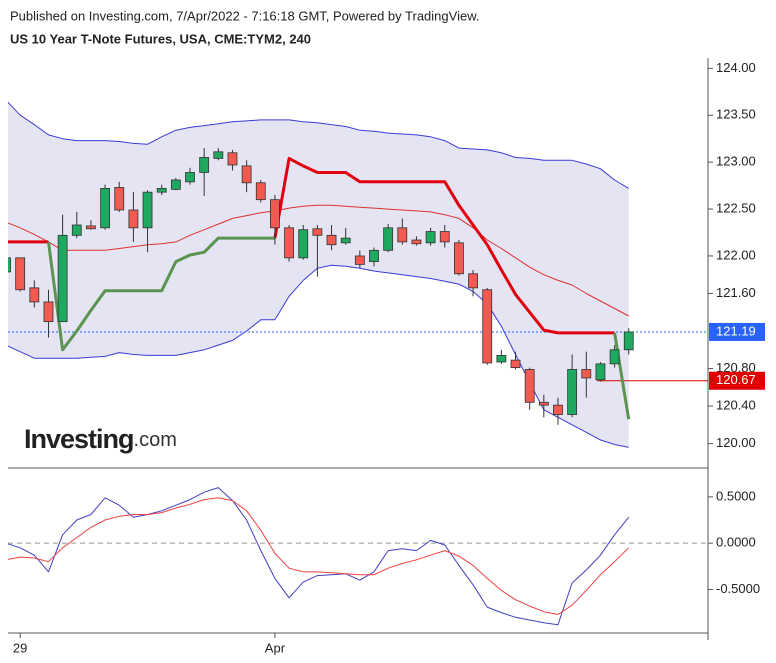 The width and height of the screenshot is (776, 663). Describe the element at coordinates (736, 292) in the screenshot. I see `y-tick-label: 121.60` at that location.